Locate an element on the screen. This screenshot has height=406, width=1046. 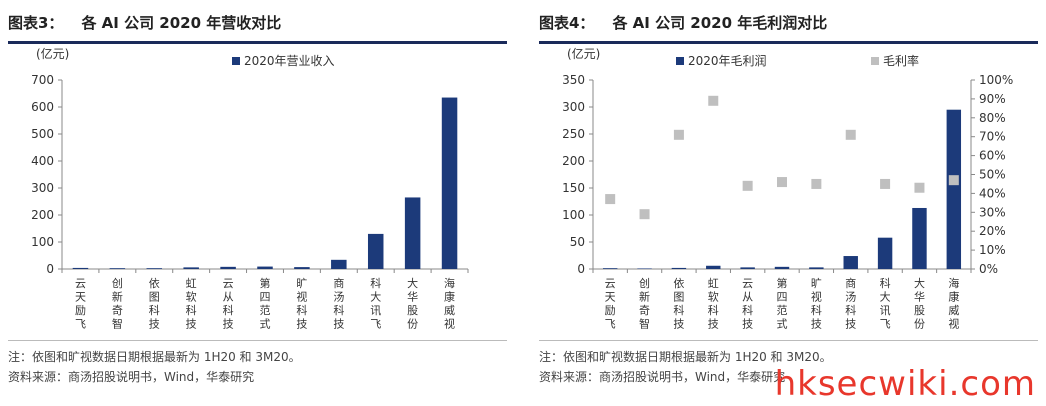
y2-tick-label: 70% is located at coordinates (992, 137).